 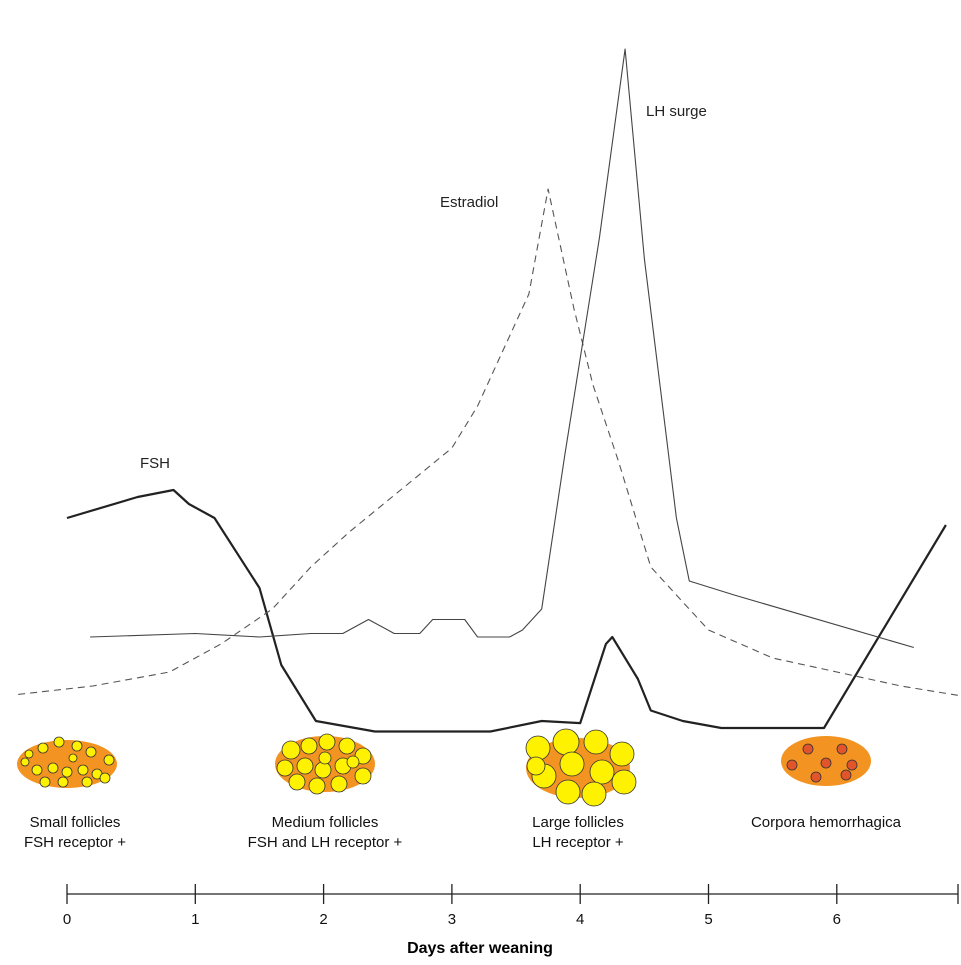 I want to click on x-axis: 0 1 2 3 4 5 6, so click(x=511, y=906).